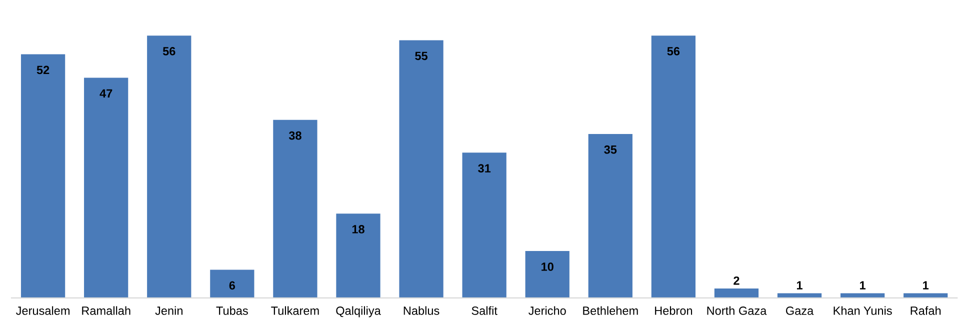  Describe the element at coordinates (925, 310) in the screenshot. I see `x-tick-label: Rafah` at that location.